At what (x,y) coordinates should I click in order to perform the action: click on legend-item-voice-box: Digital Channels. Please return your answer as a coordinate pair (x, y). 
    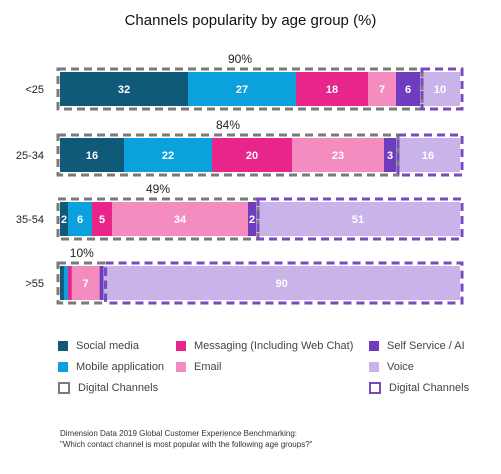
    Looking at the image, I should click on (419, 388).